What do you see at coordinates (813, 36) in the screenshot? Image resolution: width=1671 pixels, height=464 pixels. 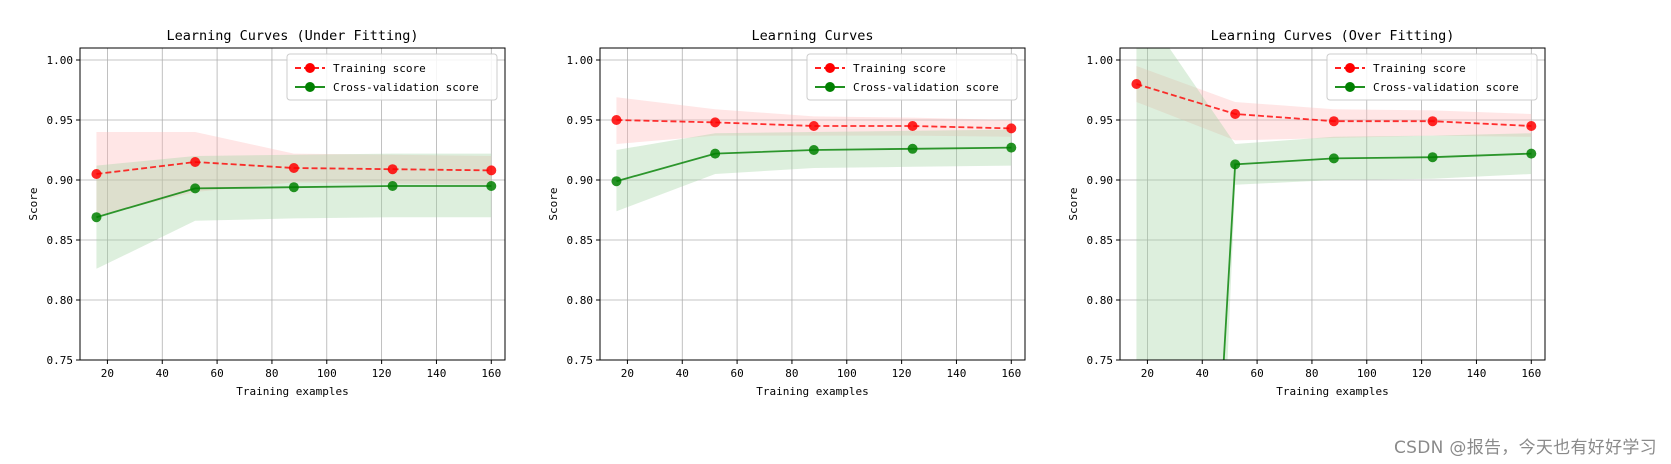 I see `chart-title: Learning Curves` at bounding box center [813, 36].